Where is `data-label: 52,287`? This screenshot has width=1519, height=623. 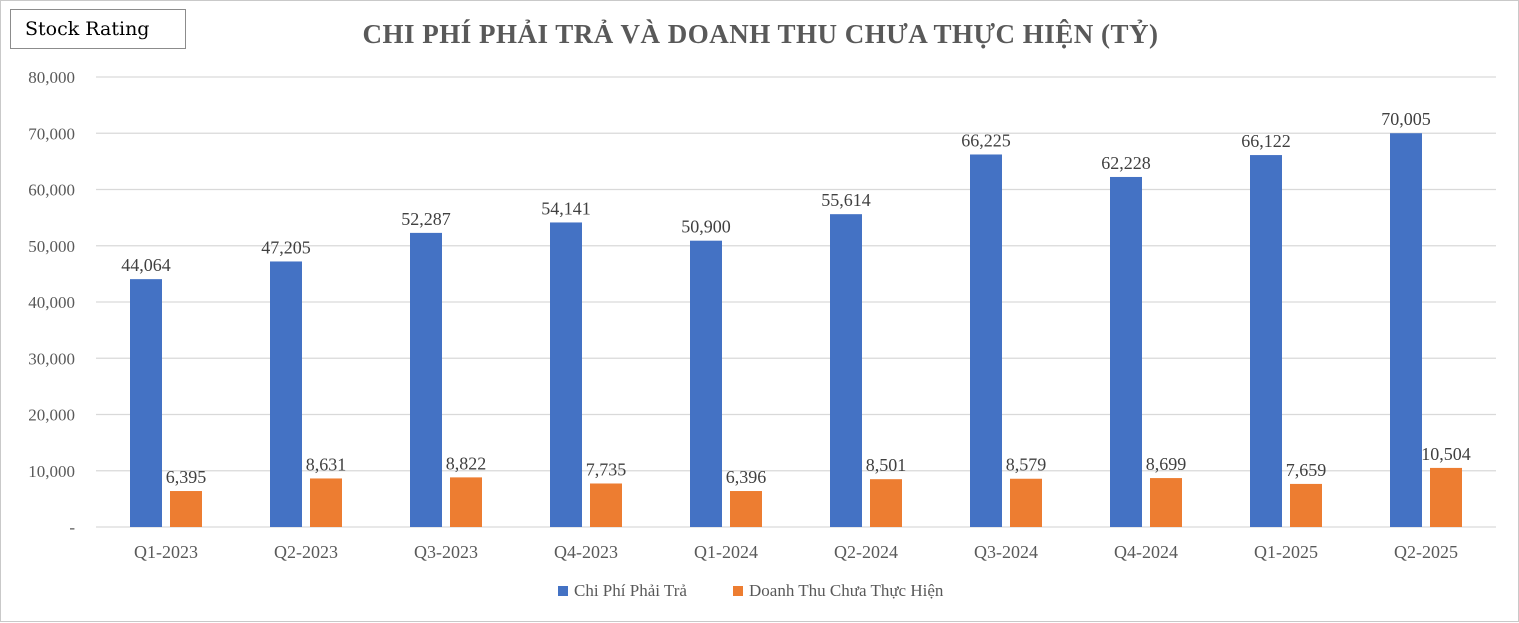 data-label: 52,287 is located at coordinates (426, 219).